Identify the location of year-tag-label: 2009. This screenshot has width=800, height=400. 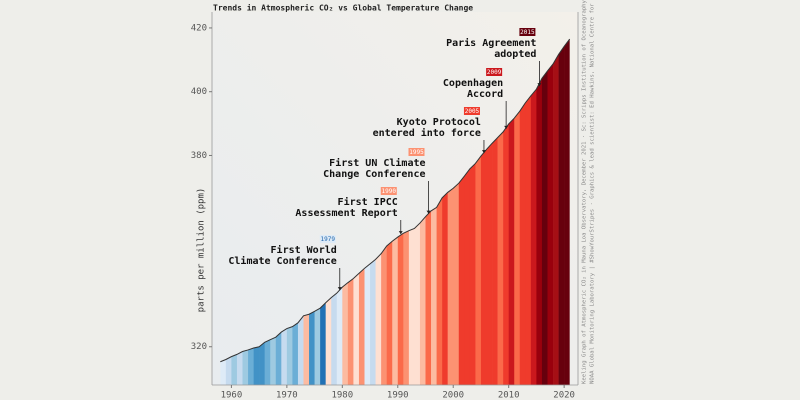
(494, 72).